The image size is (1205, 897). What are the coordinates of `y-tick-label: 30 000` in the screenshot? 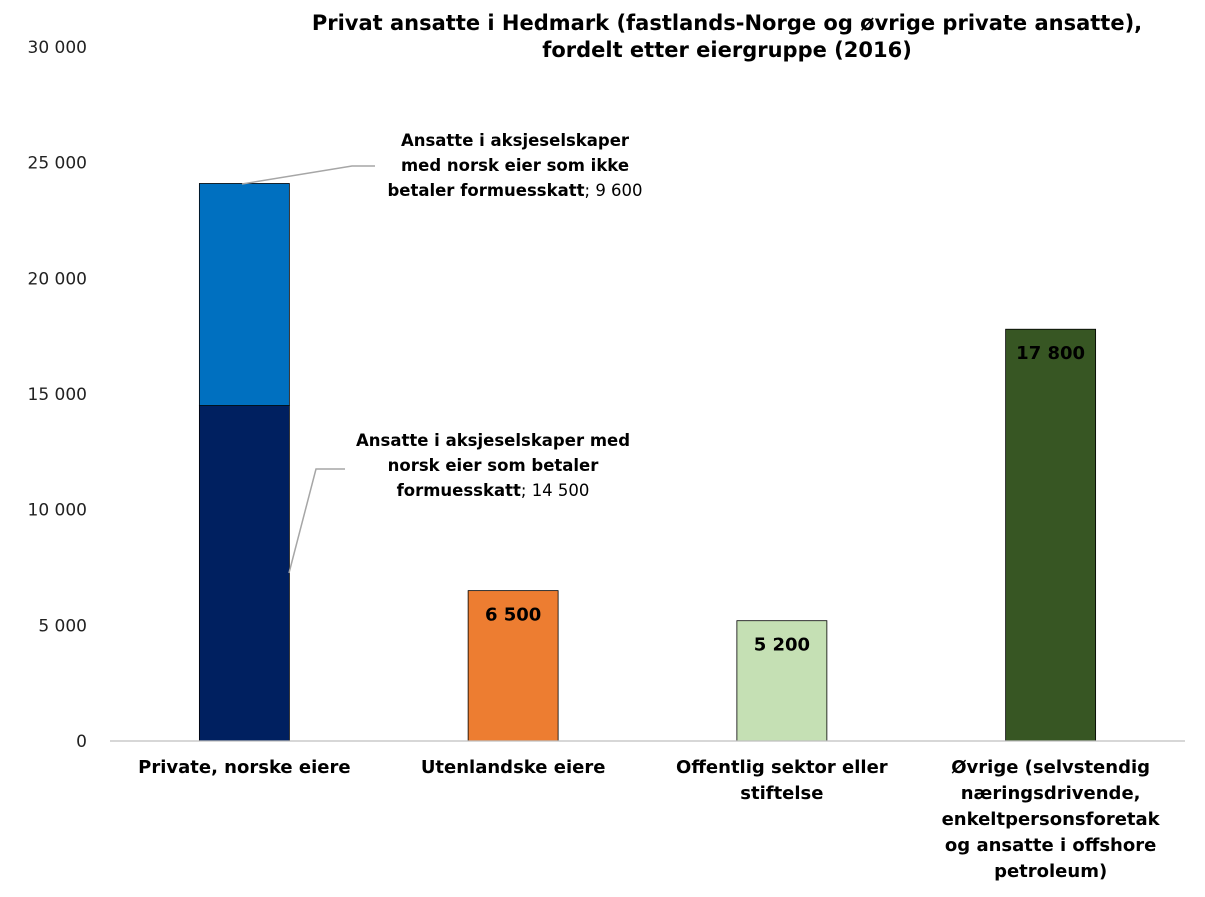 It's located at (57, 48).